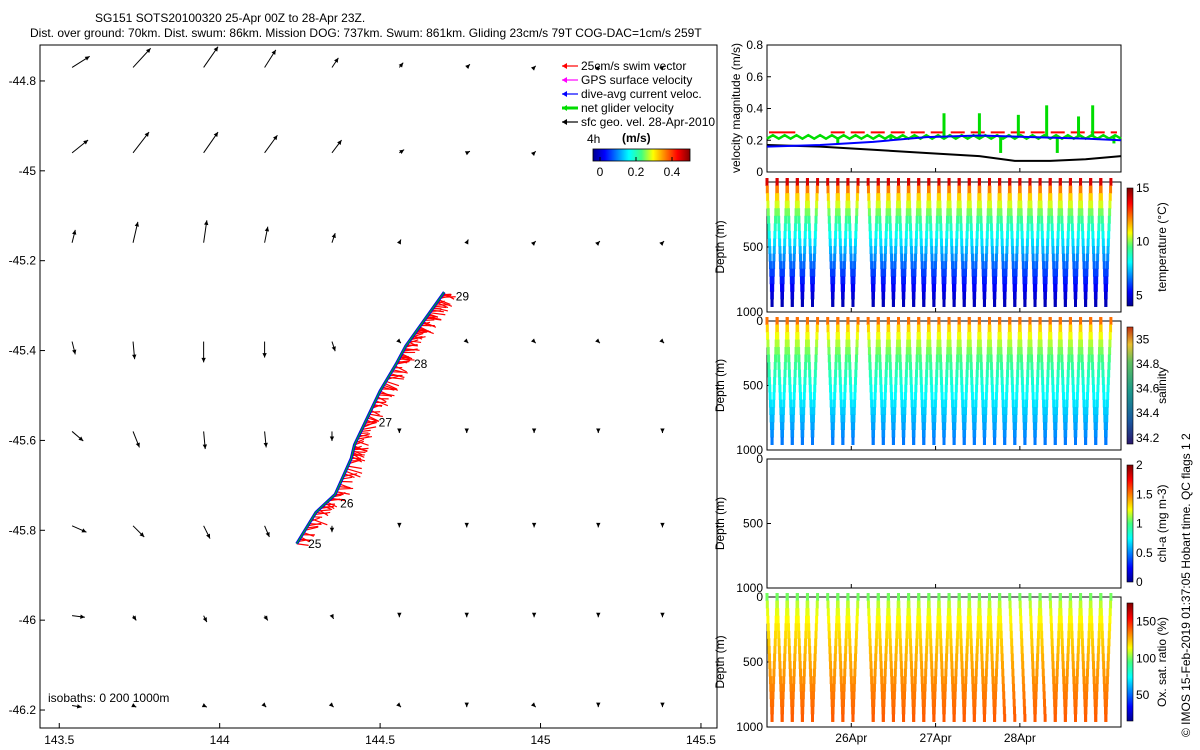  What do you see at coordinates (1162, 247) in the screenshot?
I see `colorbar-label: temperature (°C)` at bounding box center [1162, 247].